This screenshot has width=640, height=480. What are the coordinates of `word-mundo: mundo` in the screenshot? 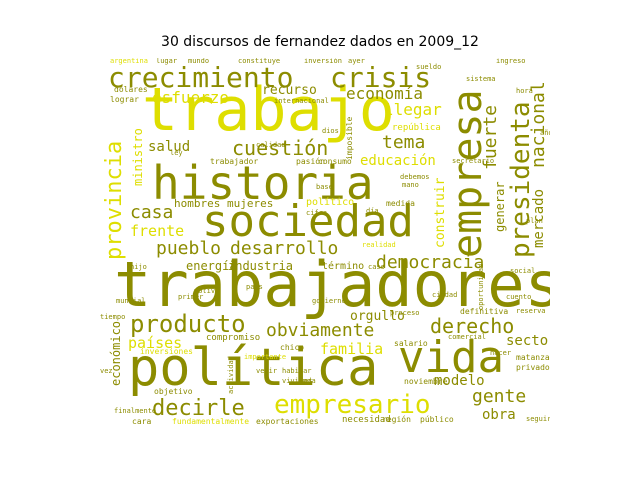 It's located at (199, 61).